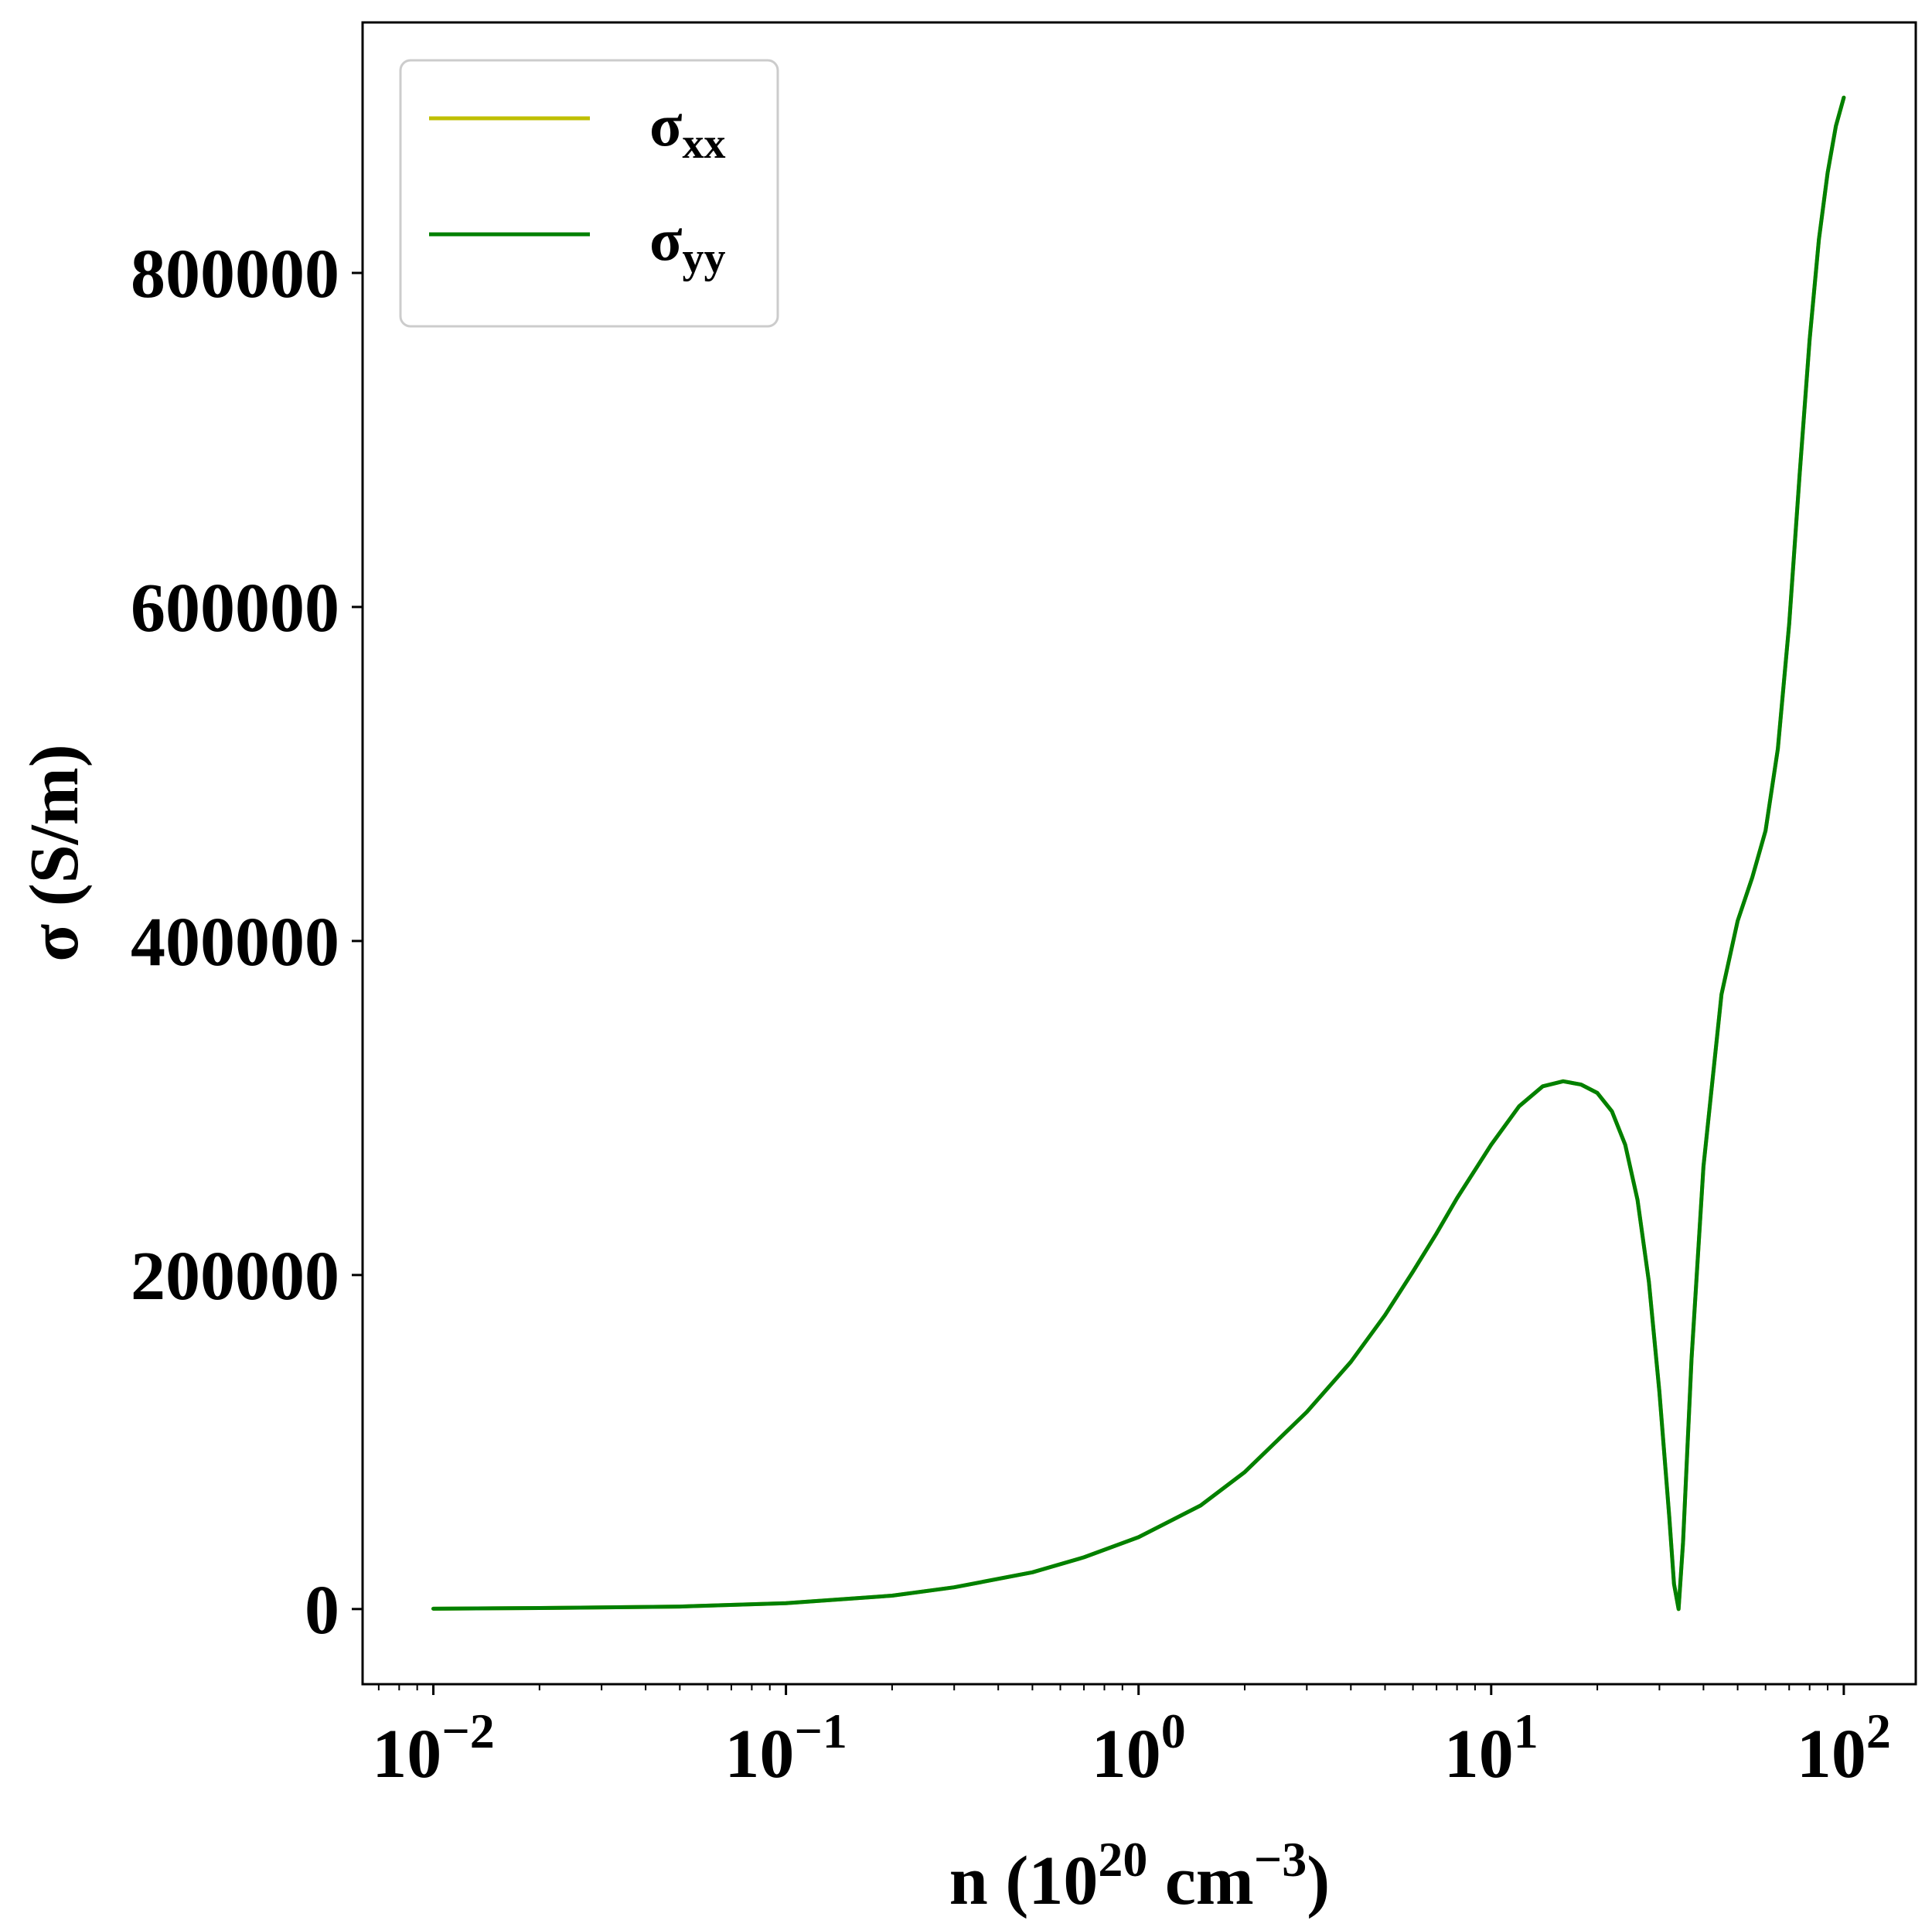  I want to click on legend: σxx σyy, so click(589, 193).